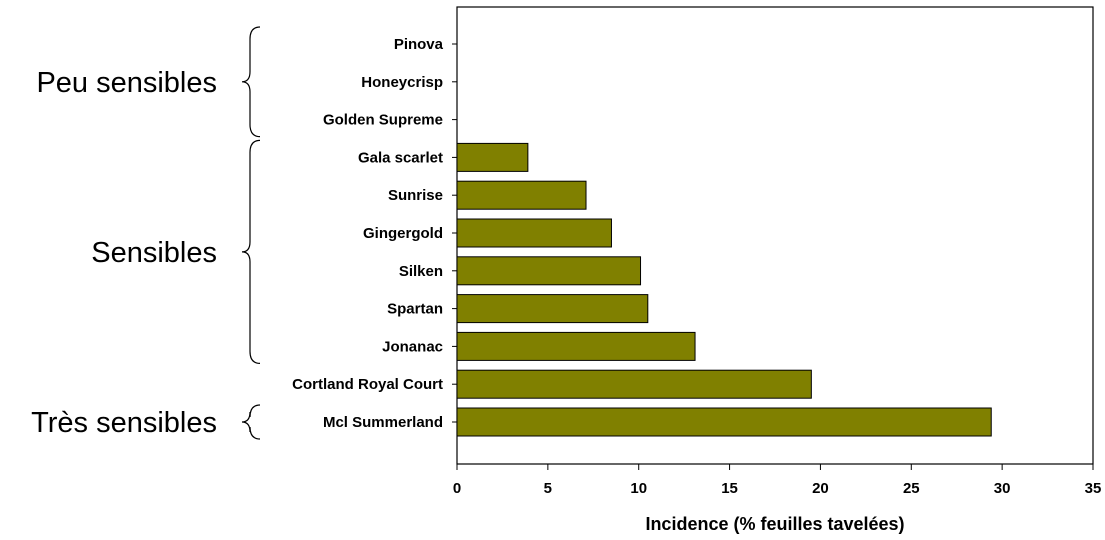 This screenshot has width=1105, height=540. What do you see at coordinates (492, 157) in the screenshot?
I see `bar-gala-scarlet` at bounding box center [492, 157].